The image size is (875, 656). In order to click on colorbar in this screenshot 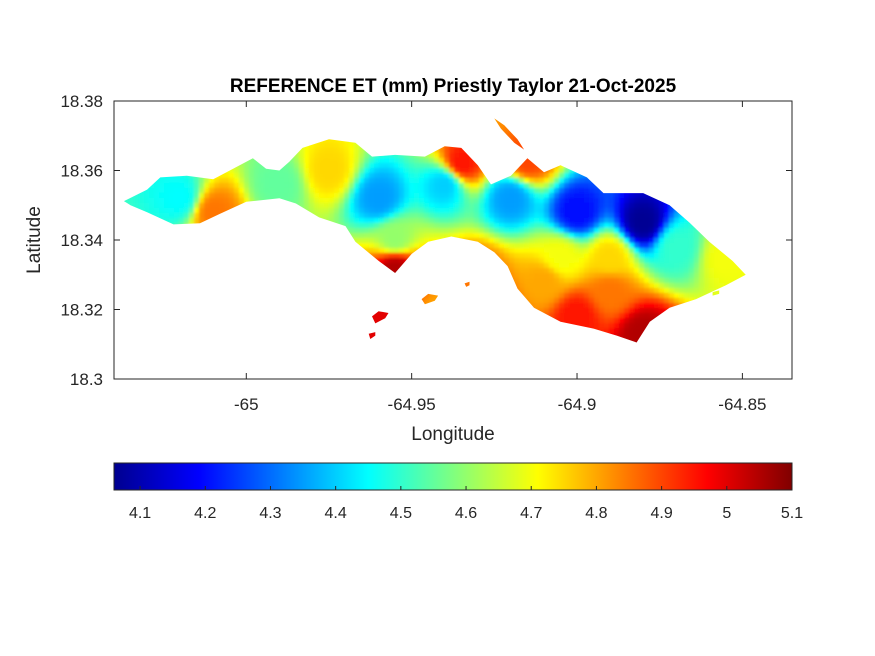, I will do `click(453, 476)`.